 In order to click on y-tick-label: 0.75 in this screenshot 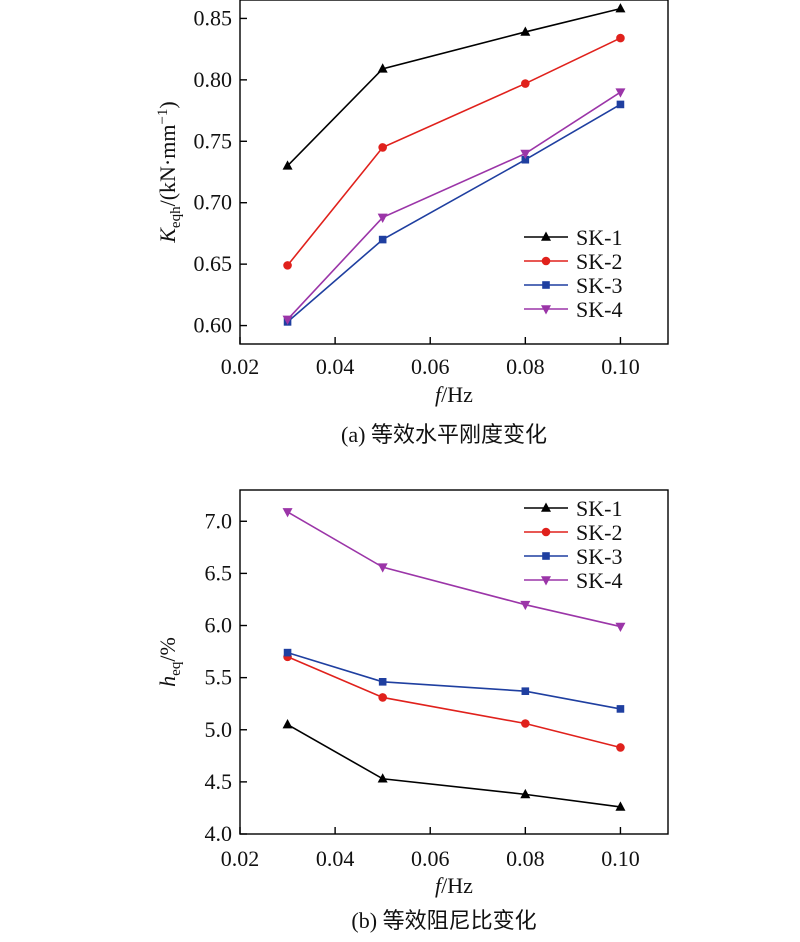, I will do `click(213, 140)`.